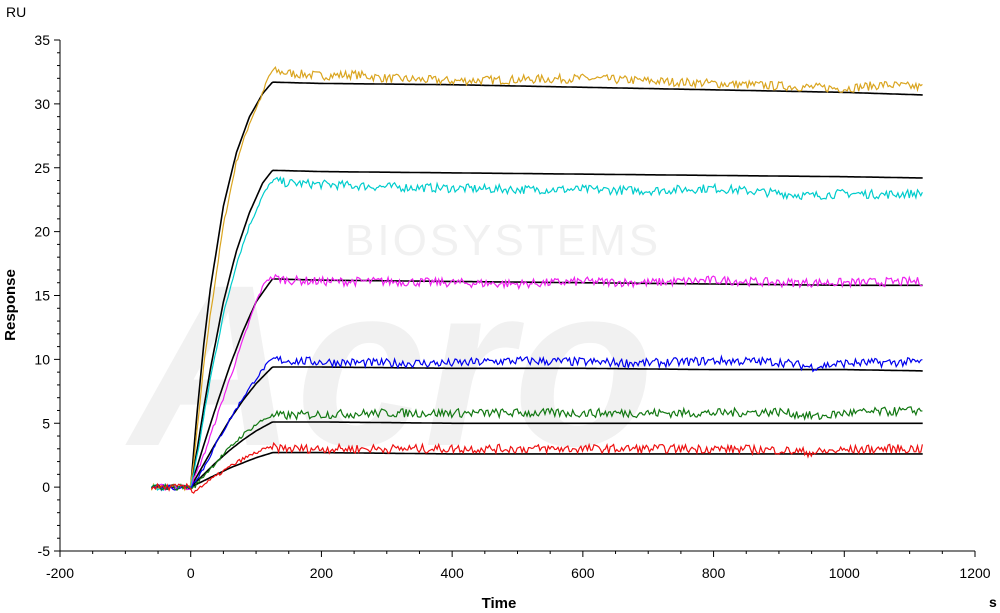 The width and height of the screenshot is (1000, 613). Describe the element at coordinates (46, 423) in the screenshot. I see `y-tick-label: 5` at that location.